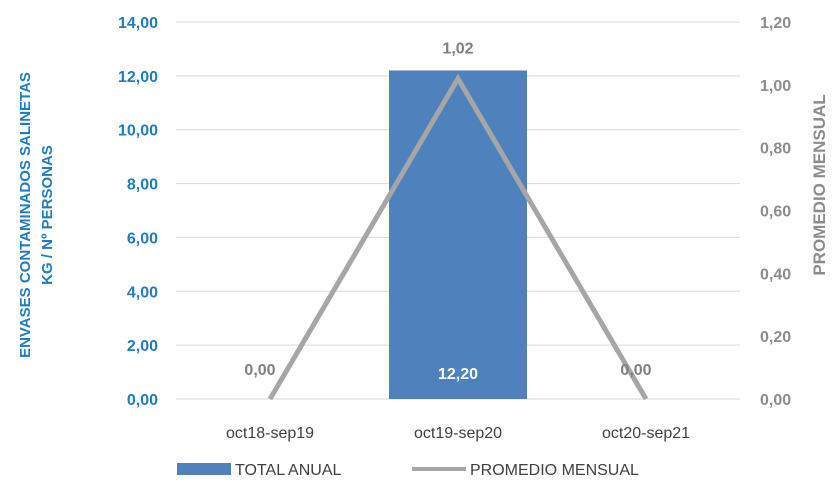 The height and width of the screenshot is (493, 840). I want to click on bar, so click(458, 234).